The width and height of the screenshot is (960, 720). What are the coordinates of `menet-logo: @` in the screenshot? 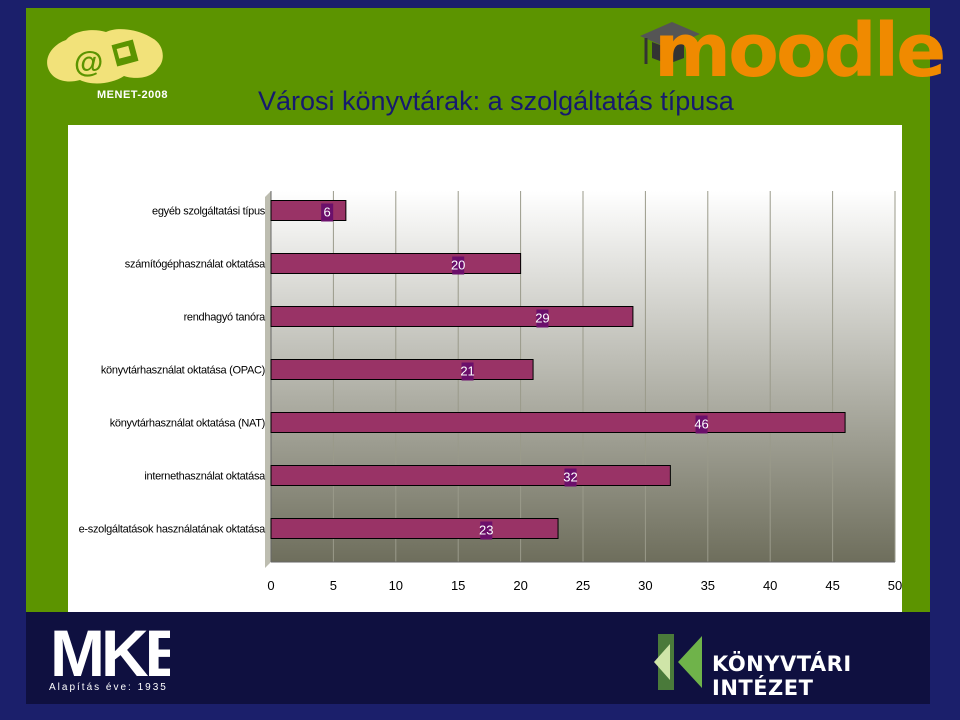 It's located at (105, 56).